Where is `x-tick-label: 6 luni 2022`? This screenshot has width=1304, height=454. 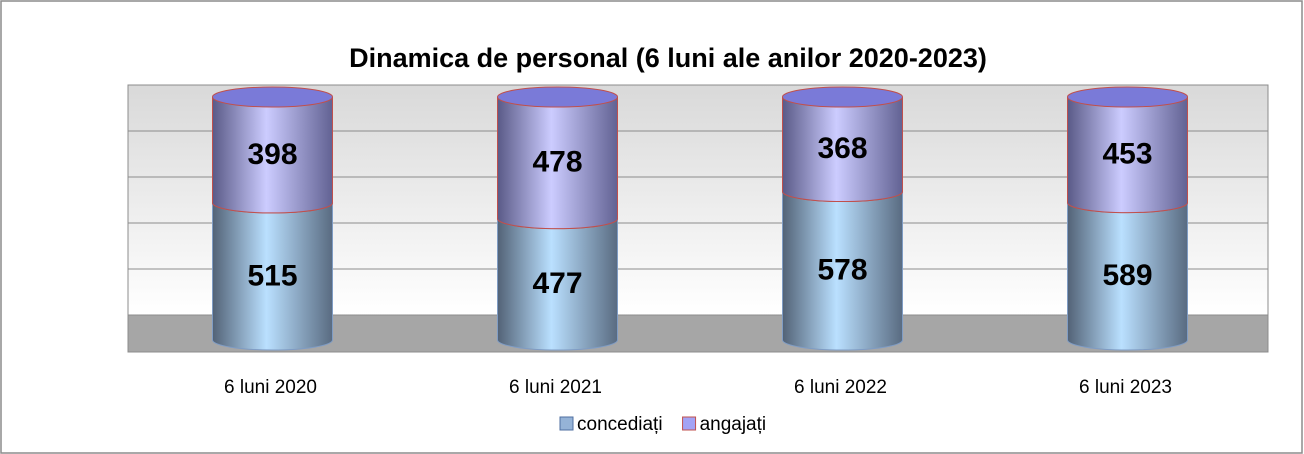 x-tick-label: 6 luni 2022 is located at coordinates (840, 387).